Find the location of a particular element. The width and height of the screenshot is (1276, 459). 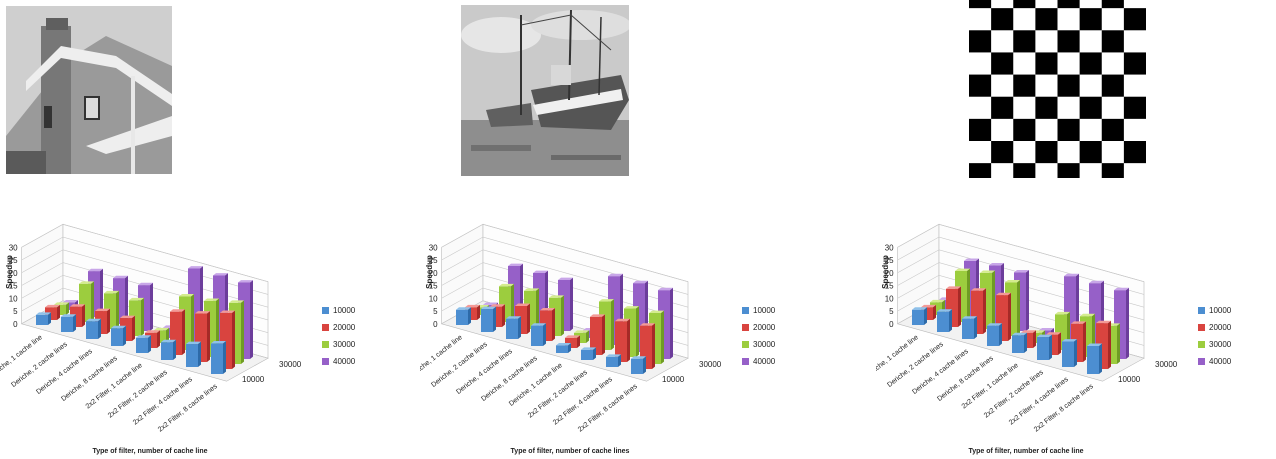

legend-label: 10000 is located at coordinates (1220, 310).